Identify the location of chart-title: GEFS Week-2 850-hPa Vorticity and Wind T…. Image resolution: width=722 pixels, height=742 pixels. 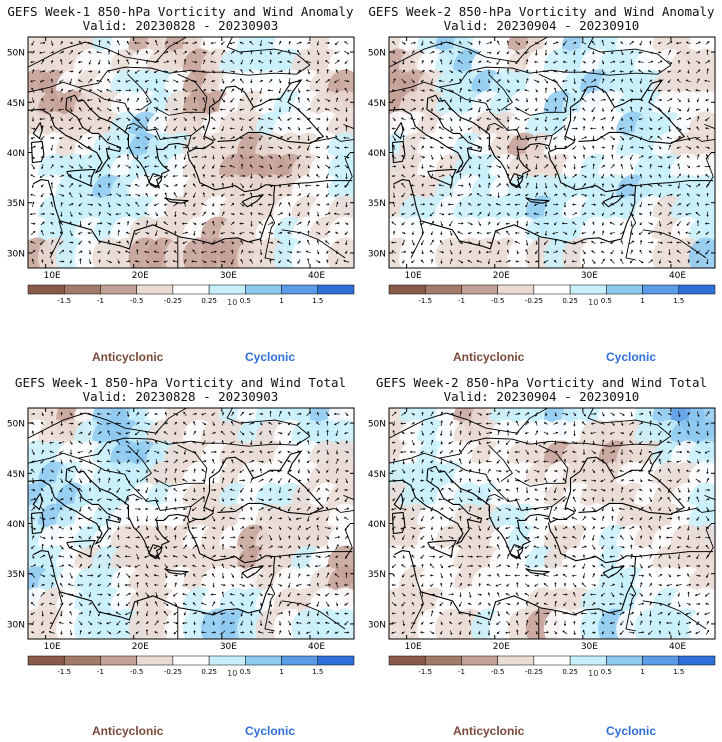
(541, 382).